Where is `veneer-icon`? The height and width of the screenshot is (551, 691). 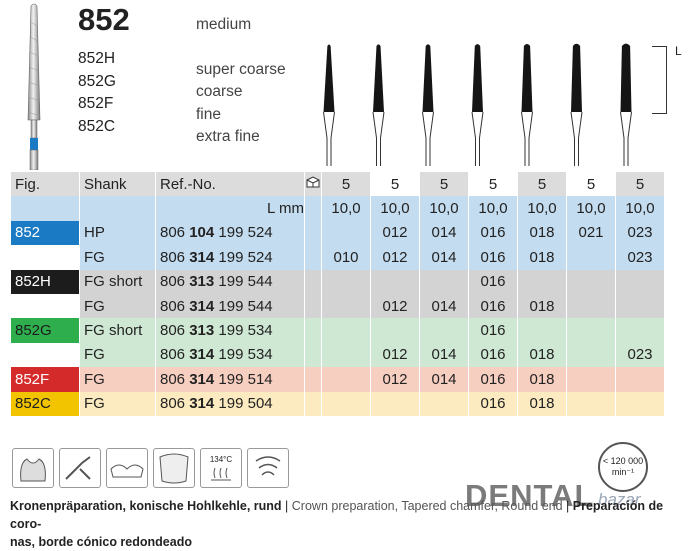
veneer-icon is located at coordinates (174, 468).